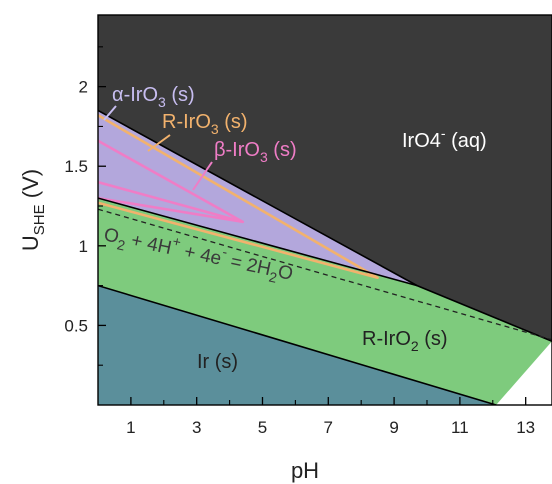 The image size is (552, 484). I want to click on y-tick-label: 0.5, so click(76, 325).